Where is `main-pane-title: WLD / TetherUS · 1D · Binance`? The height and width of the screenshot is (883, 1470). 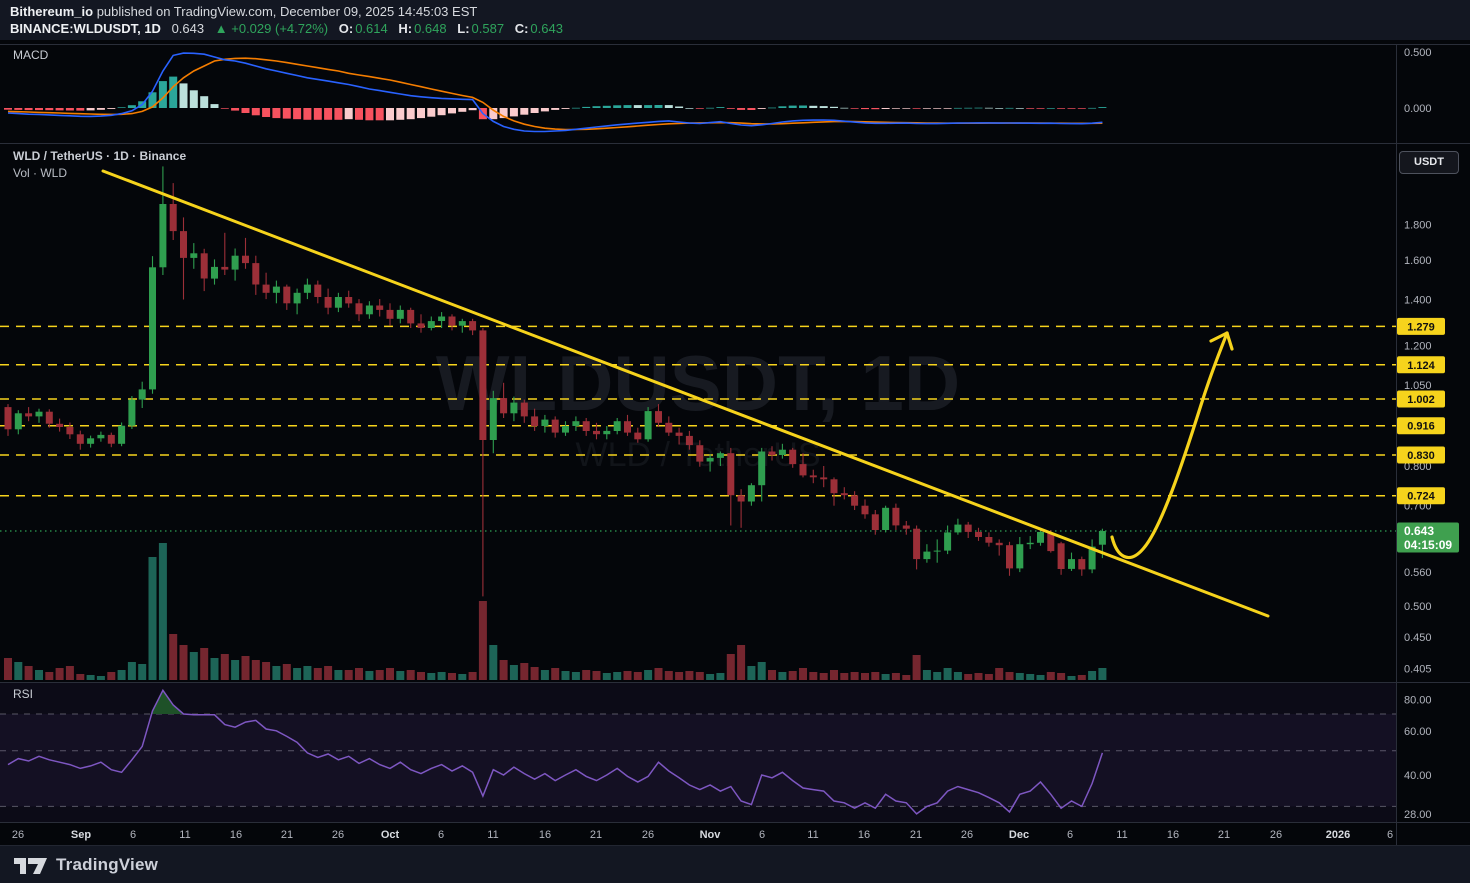 main-pane-title: WLD / TetherUS · 1D · Binance is located at coordinates (100, 156).